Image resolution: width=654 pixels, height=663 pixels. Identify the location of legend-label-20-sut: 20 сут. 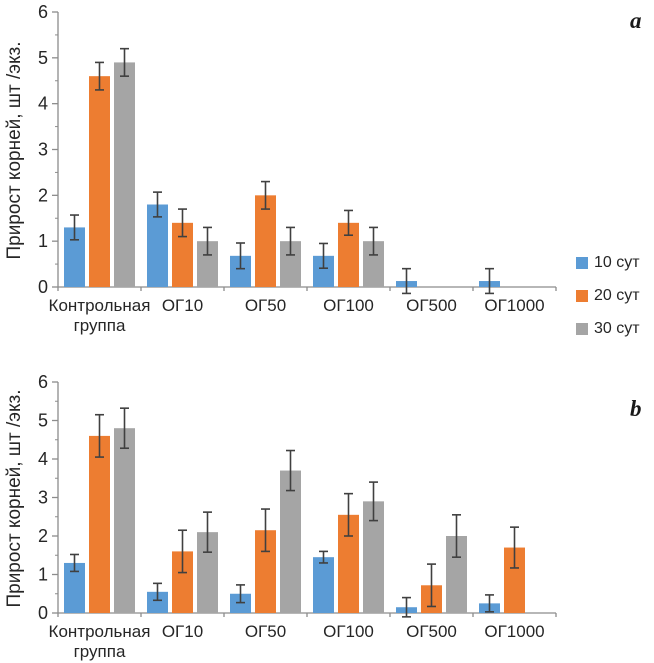
(617, 295).